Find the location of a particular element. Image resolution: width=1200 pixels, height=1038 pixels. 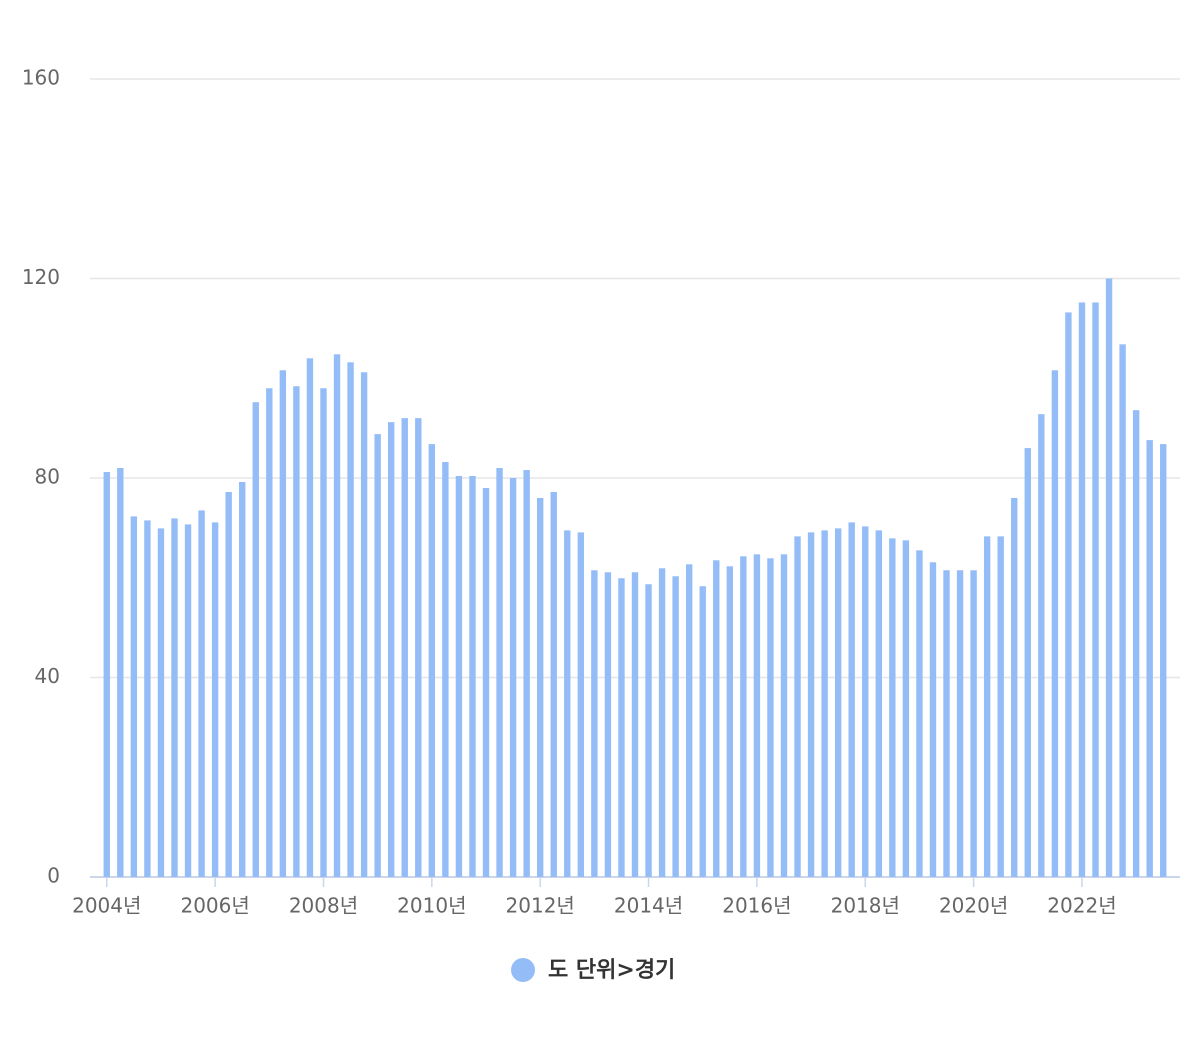

x-tick-label: 2010년 is located at coordinates (431, 906).